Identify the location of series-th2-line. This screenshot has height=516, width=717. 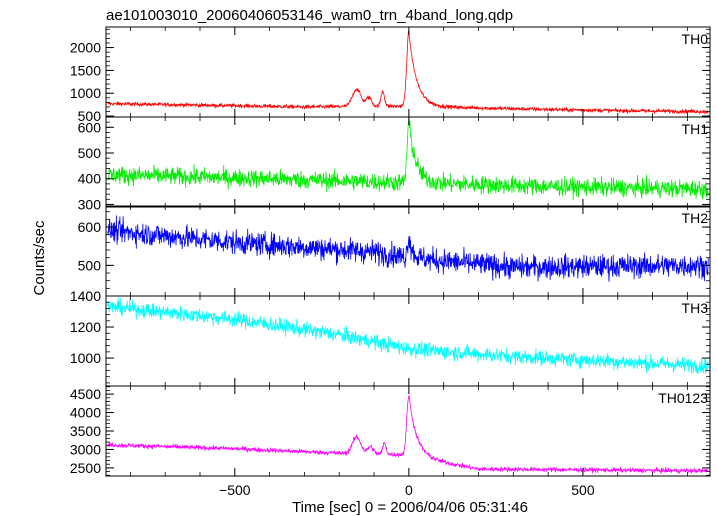
(408, 248).